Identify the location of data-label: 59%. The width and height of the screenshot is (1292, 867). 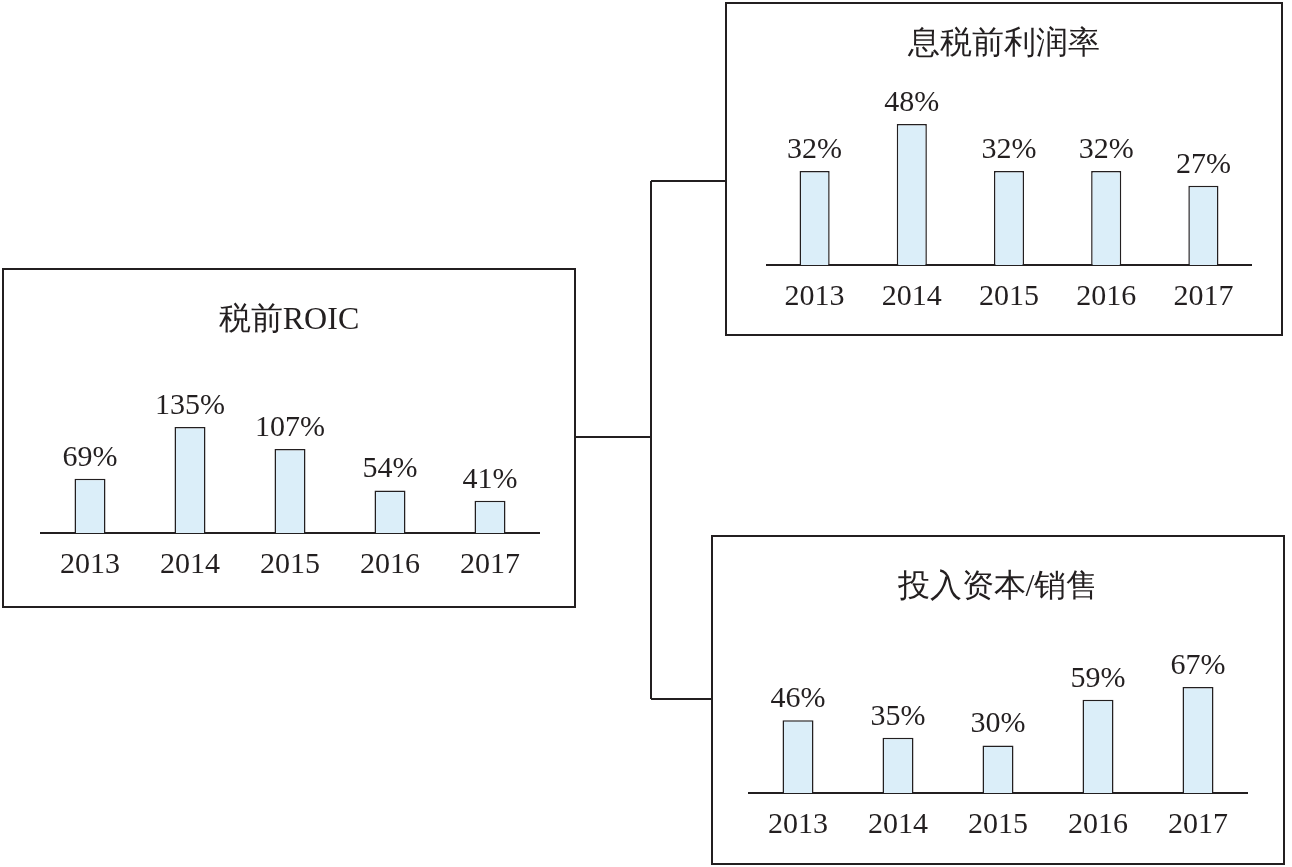
(1098, 676).